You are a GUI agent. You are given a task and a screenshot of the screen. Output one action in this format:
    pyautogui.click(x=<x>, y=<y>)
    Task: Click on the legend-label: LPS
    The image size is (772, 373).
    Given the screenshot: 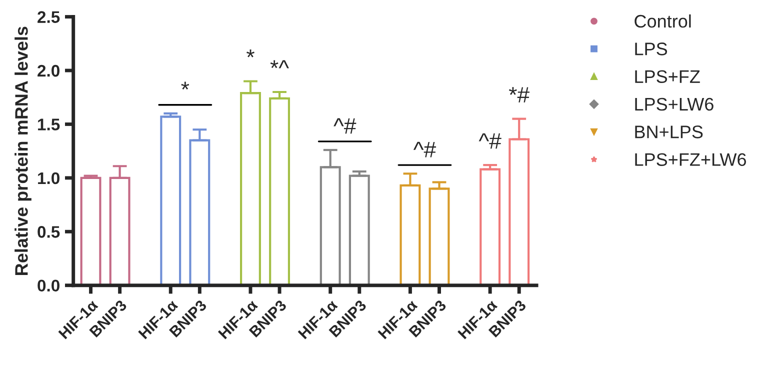 What is the action you would take?
    pyautogui.click(x=651, y=49)
    